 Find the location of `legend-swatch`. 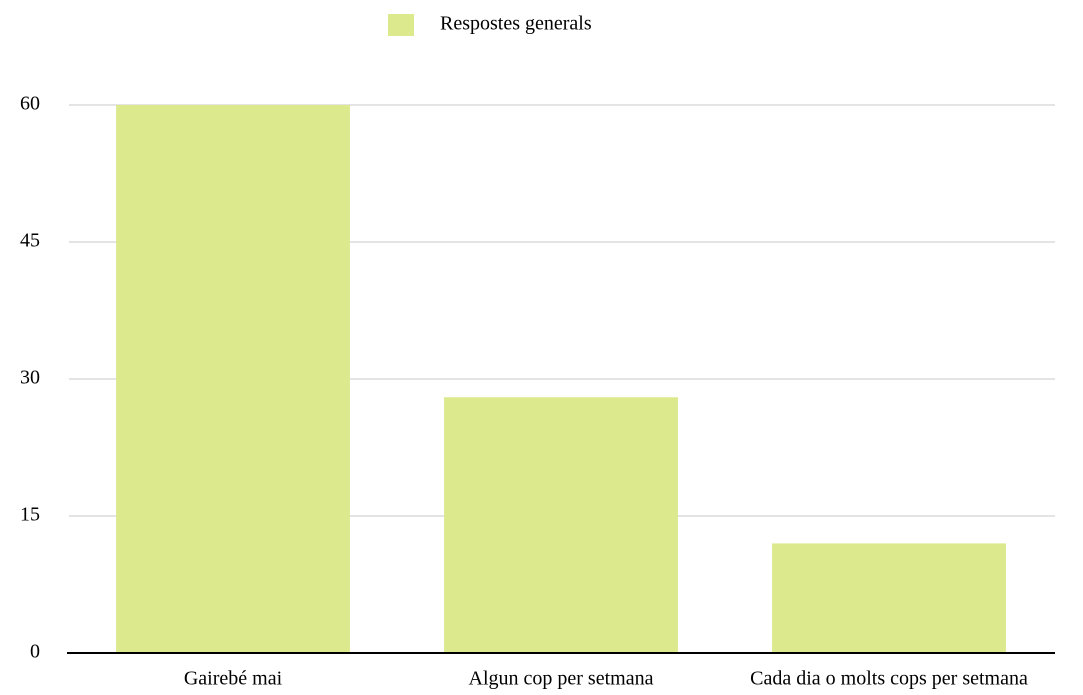

legend-swatch is located at coordinates (401, 25).